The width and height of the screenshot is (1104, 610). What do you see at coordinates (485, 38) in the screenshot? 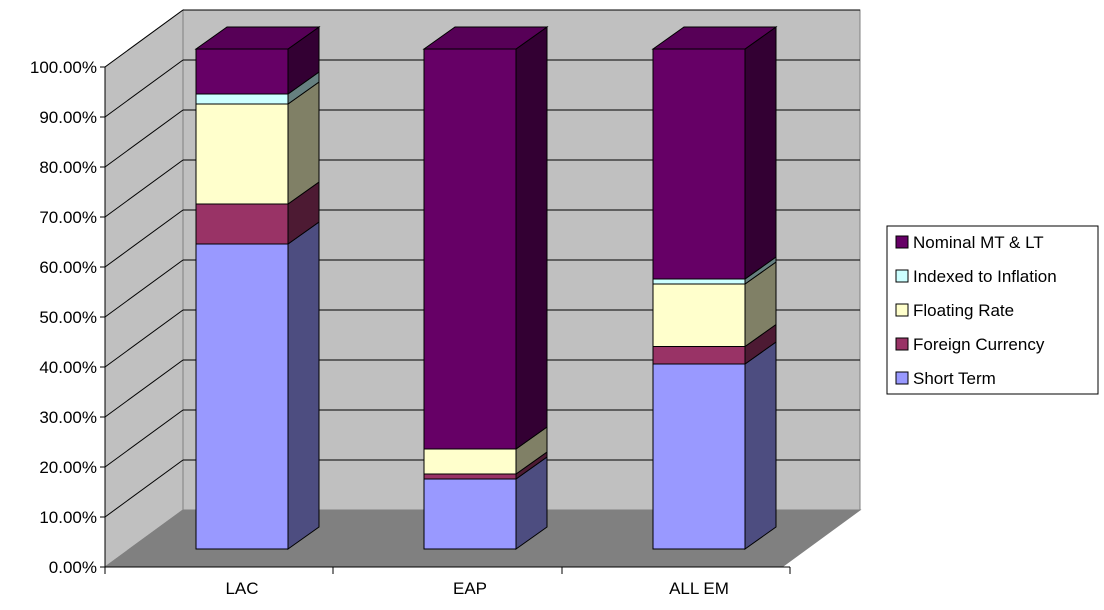
I see `bar-top-EAP` at bounding box center [485, 38].